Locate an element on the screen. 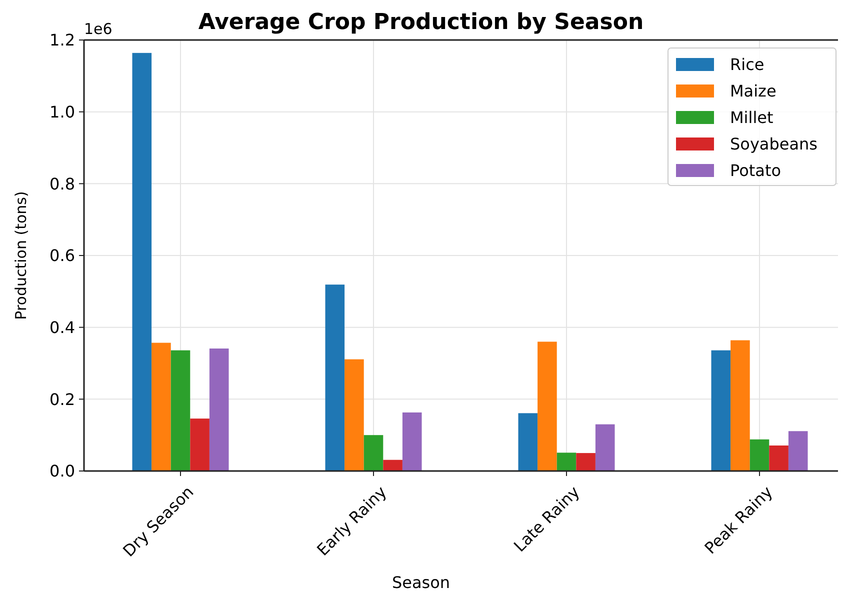 The image size is (842, 596). legend-label: Soyabeans is located at coordinates (774, 144).